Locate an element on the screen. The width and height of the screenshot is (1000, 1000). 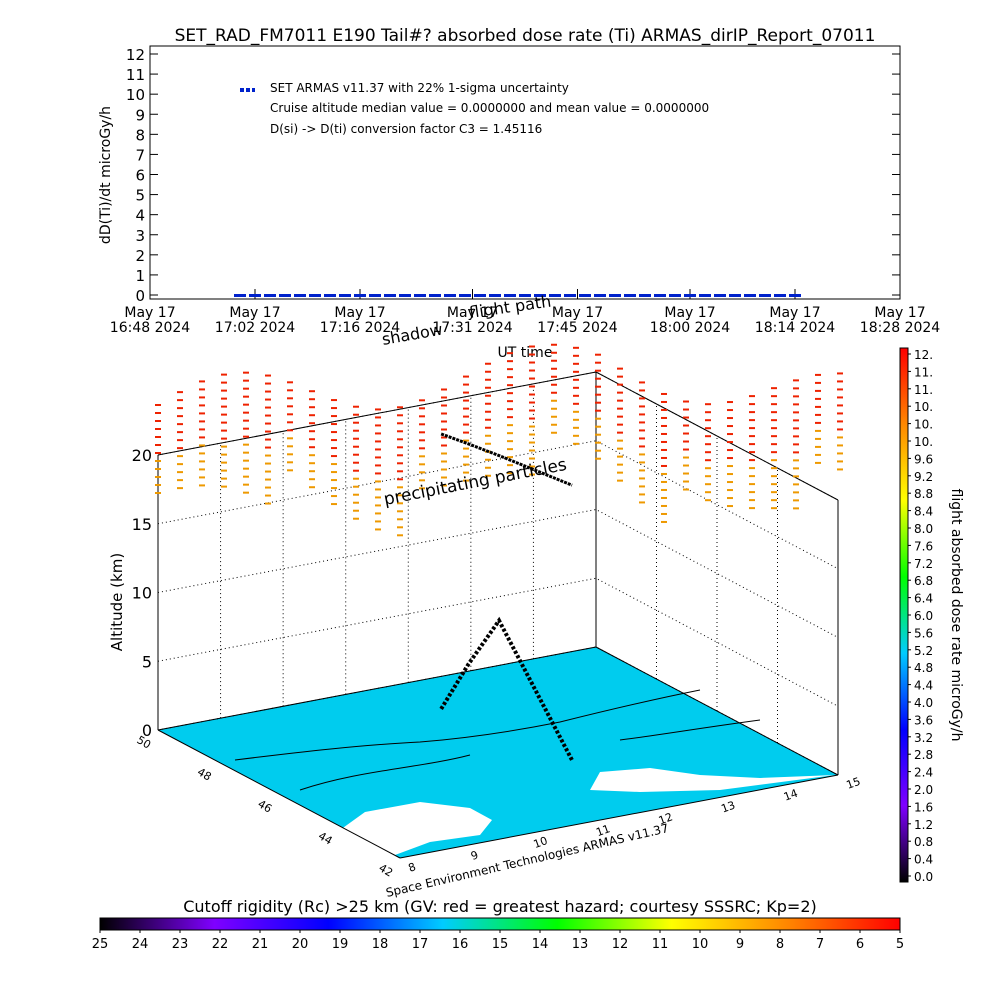
x-tick-label: May 17 17:45 2024 is located at coordinates (577, 320).